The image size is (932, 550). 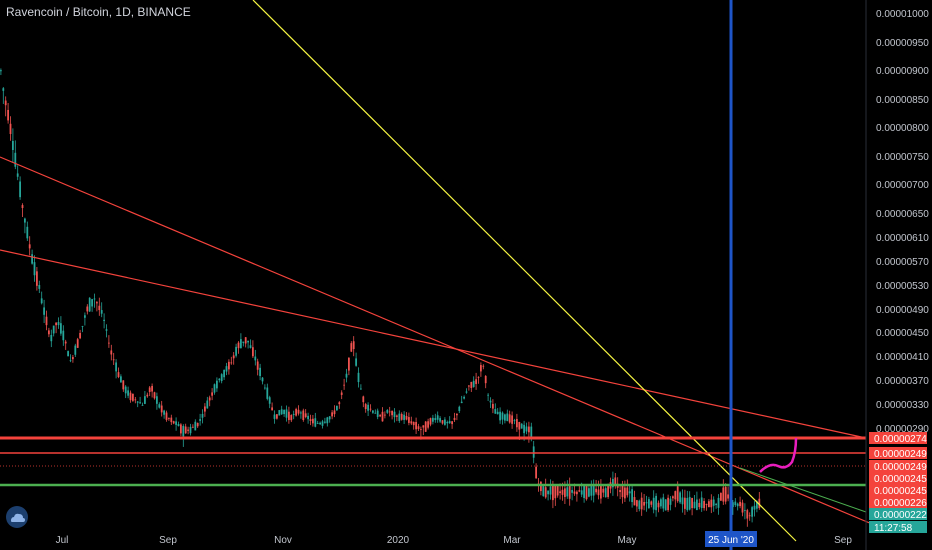 What do you see at coordinates (627, 540) in the screenshot?
I see `time-tick-label: May` at bounding box center [627, 540].